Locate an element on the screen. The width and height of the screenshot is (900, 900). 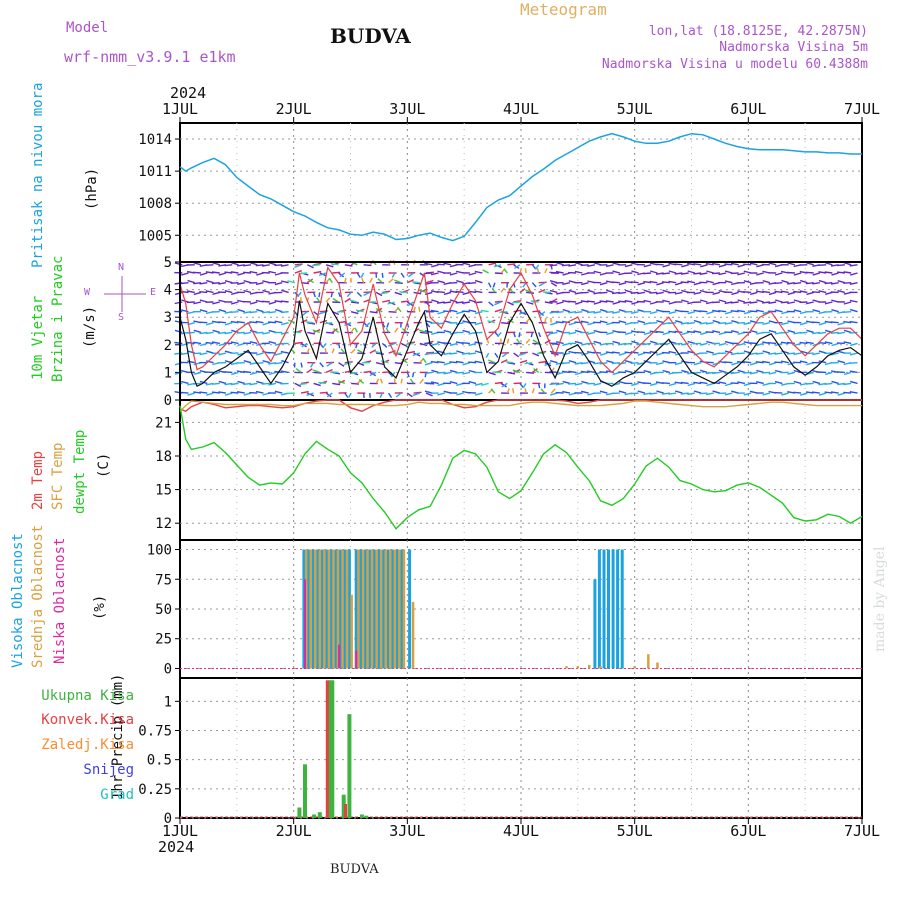
total-precip-bar is located at coordinates (299, 812).